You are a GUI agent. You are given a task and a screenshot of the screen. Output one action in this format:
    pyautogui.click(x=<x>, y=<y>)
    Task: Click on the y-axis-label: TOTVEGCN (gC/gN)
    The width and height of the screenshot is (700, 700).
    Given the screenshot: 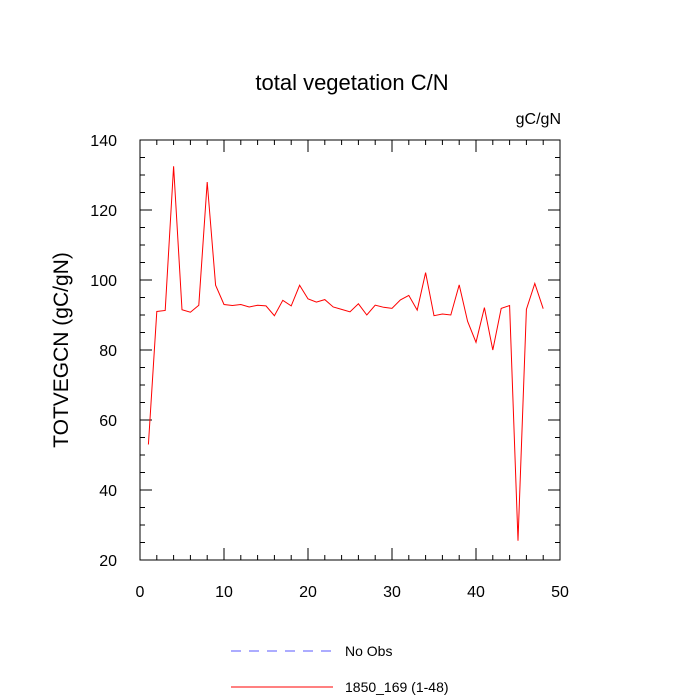 What is the action you would take?
    pyautogui.click(x=61, y=350)
    